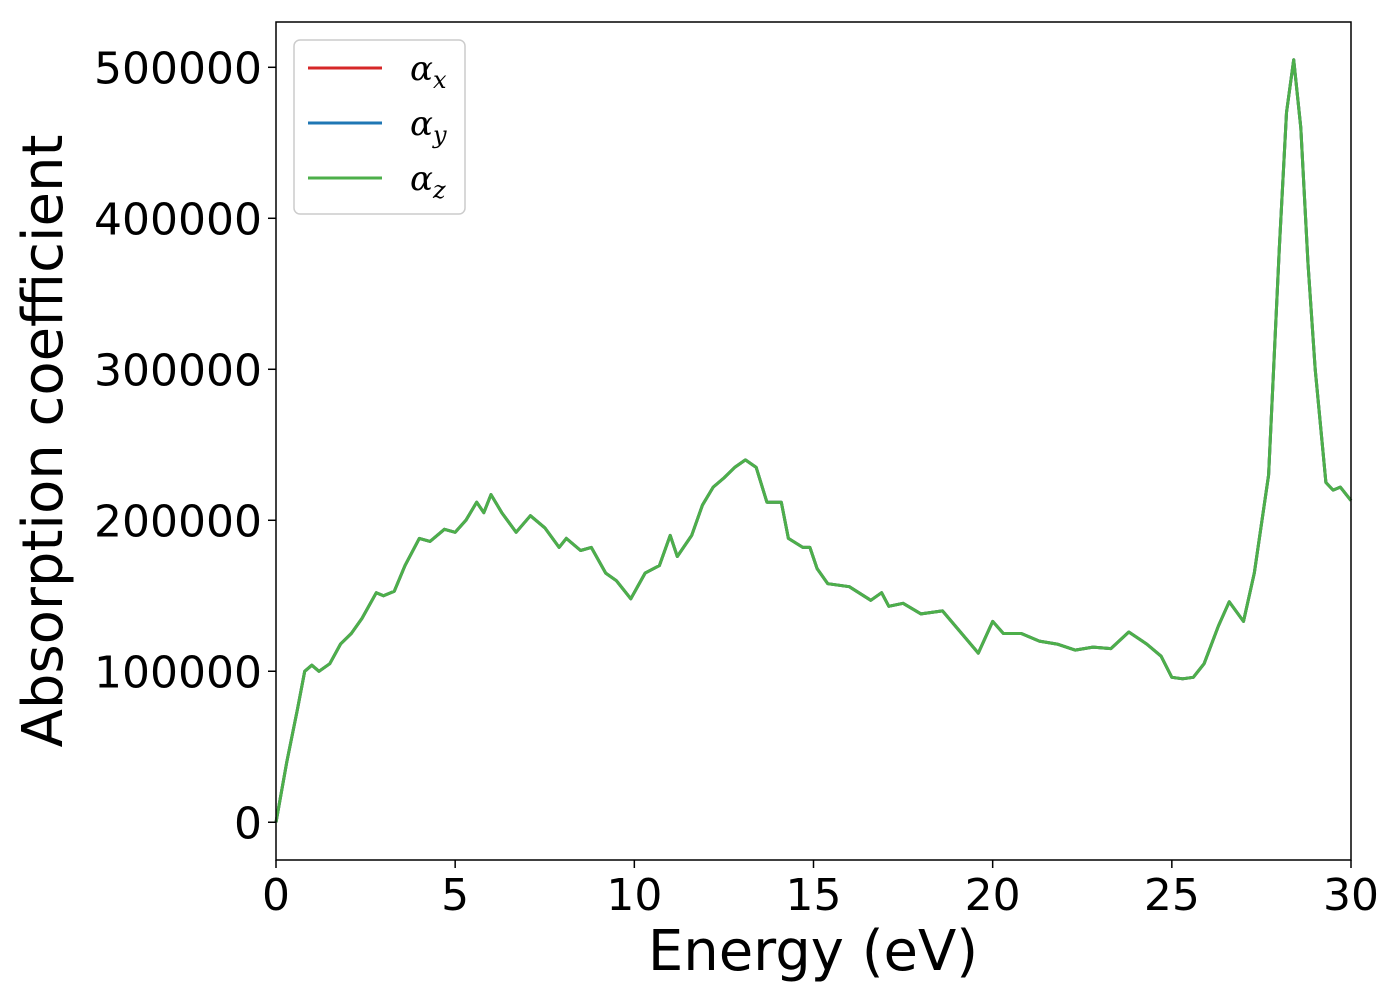  What do you see at coordinates (455, 895) in the screenshot?
I see `x-tick-label: 5` at bounding box center [455, 895].